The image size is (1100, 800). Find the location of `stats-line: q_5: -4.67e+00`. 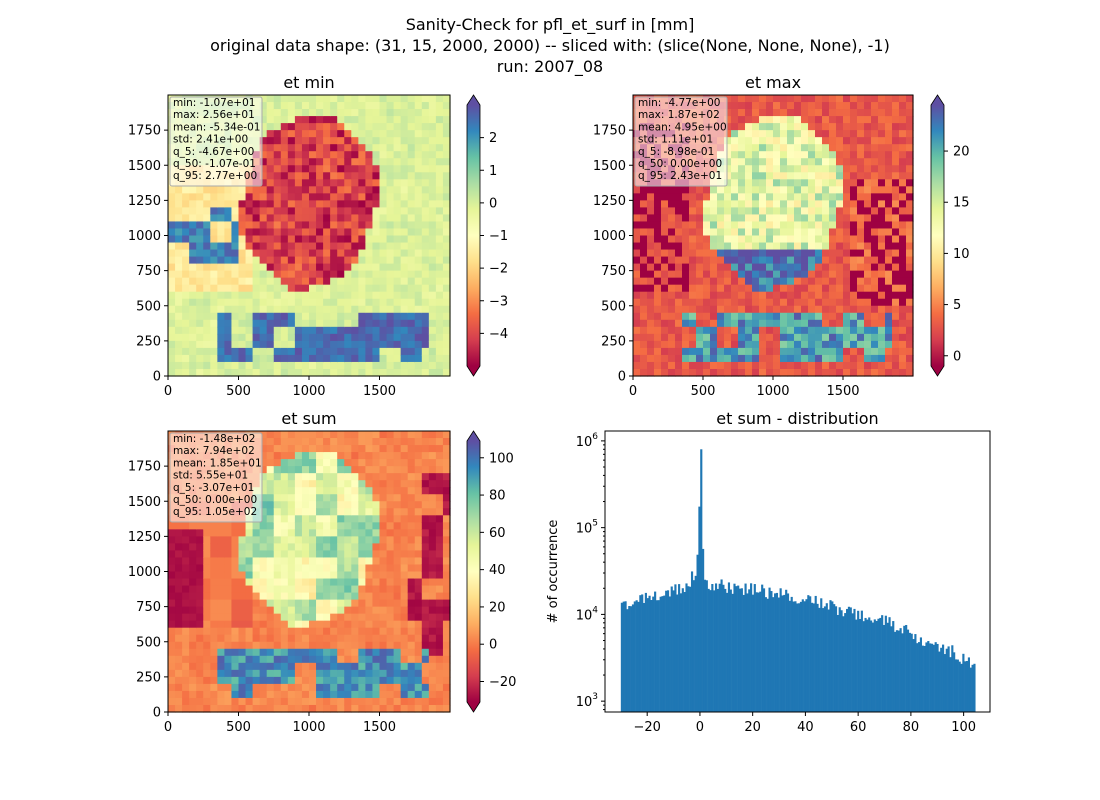

stats-line: q_5: -4.67e+00 is located at coordinates (213, 152).